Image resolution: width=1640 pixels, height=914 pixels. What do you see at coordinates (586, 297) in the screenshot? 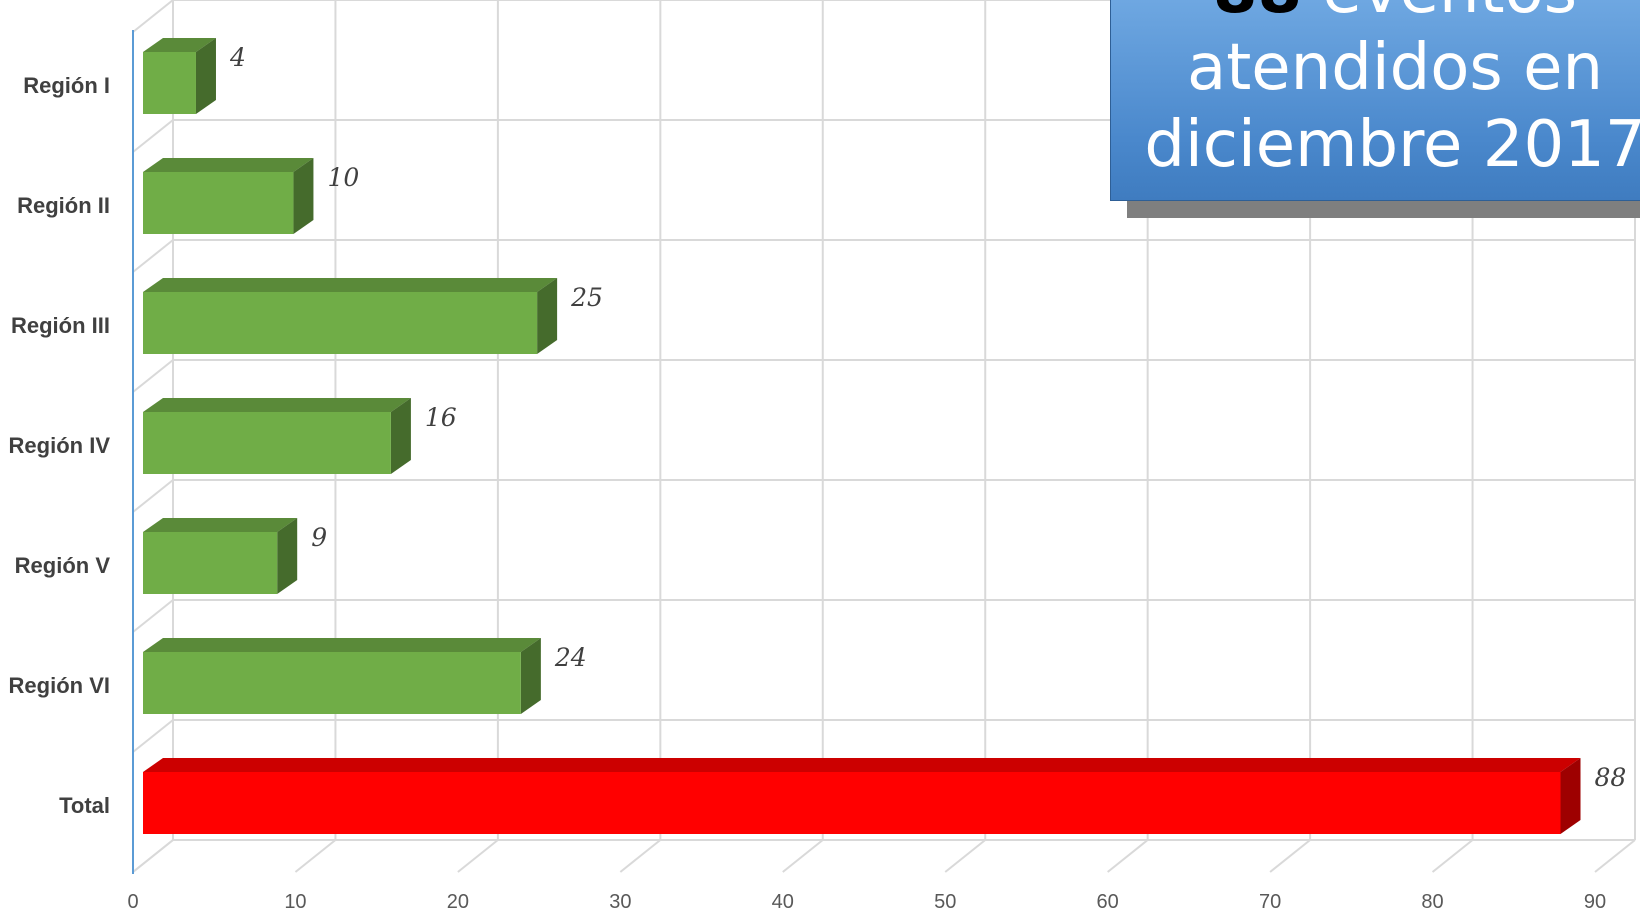
I see `data-label: 25` at bounding box center [586, 297].